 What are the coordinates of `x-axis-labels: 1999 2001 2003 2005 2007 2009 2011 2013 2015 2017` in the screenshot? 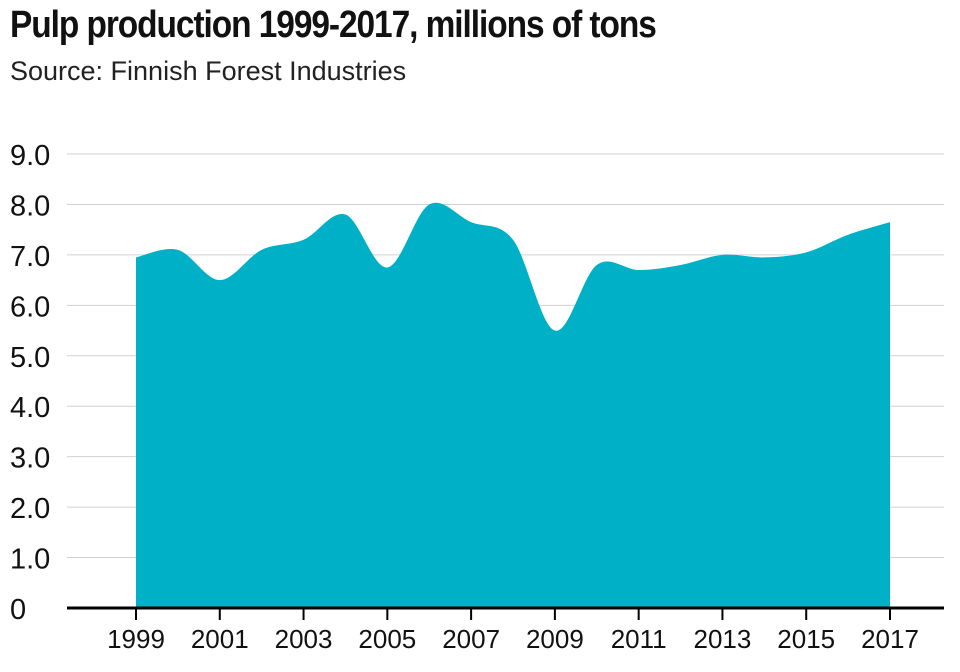 It's located at (513, 639).